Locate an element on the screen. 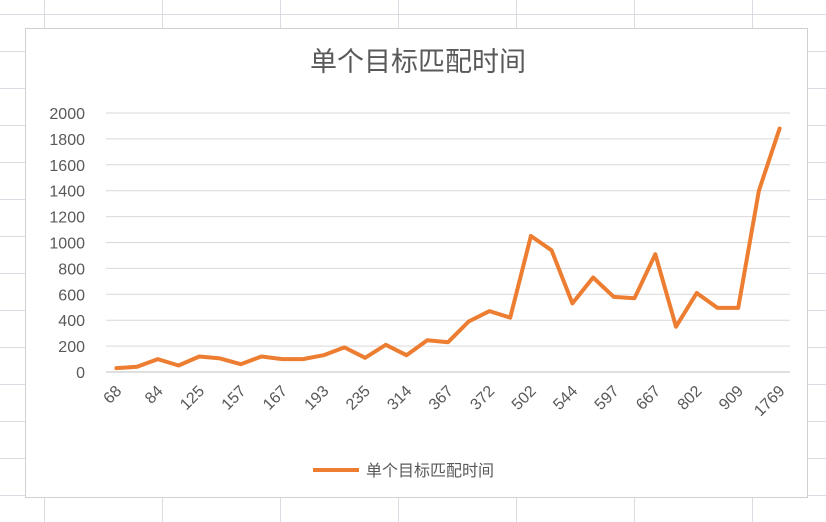 The image size is (826, 522). chart-title: 单个目标匹配时间 is located at coordinates (418, 62).